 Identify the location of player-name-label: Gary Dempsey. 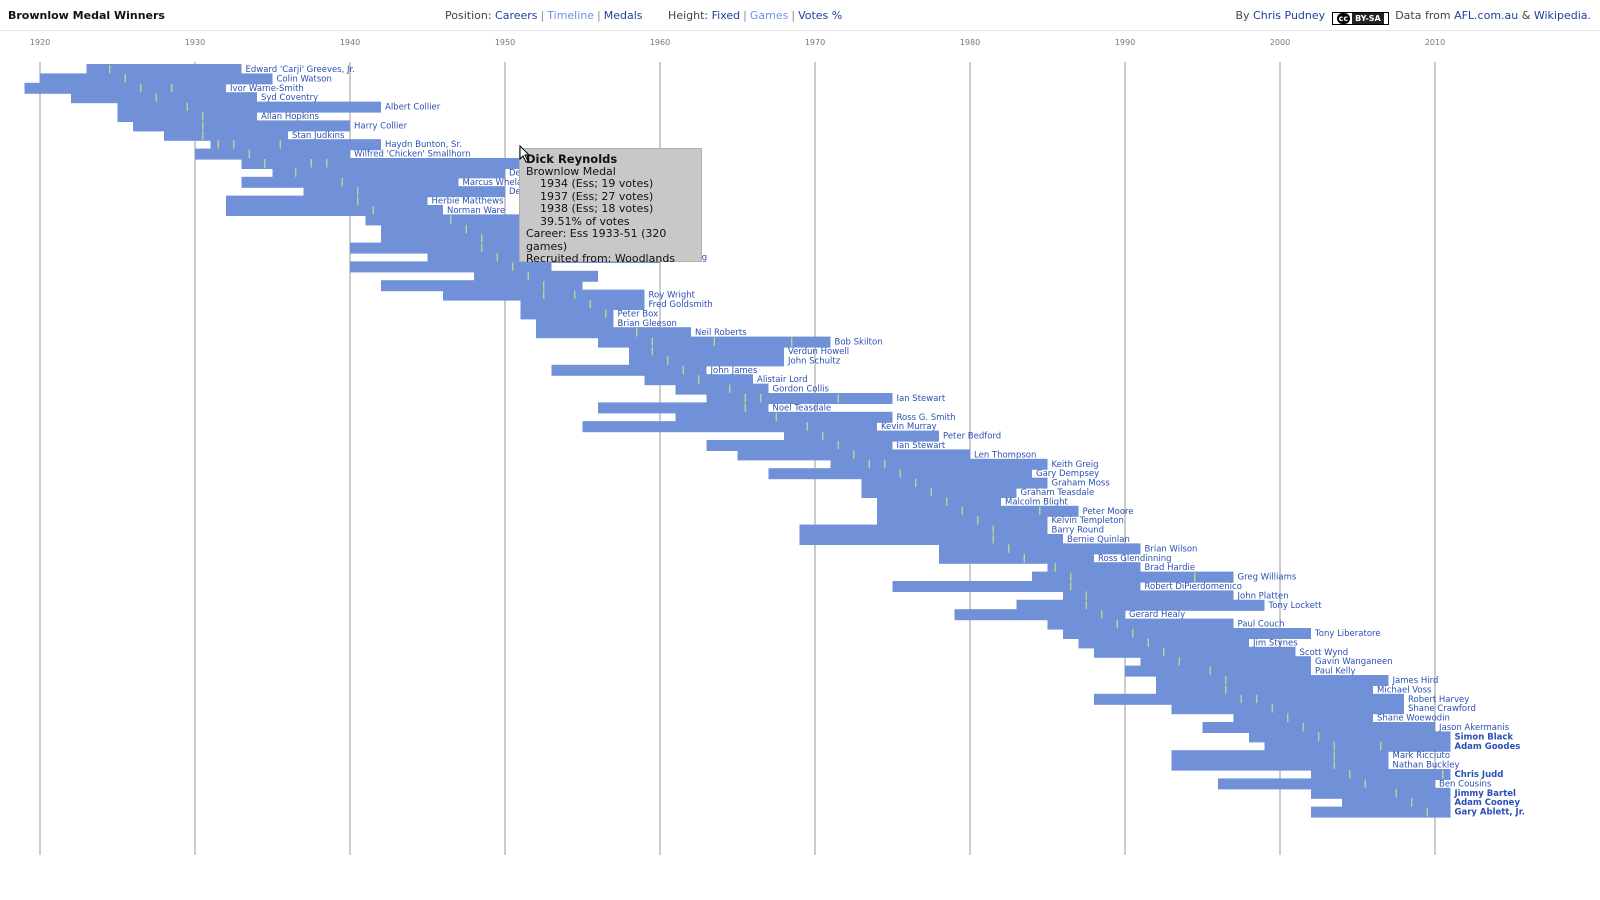
(1067, 474).